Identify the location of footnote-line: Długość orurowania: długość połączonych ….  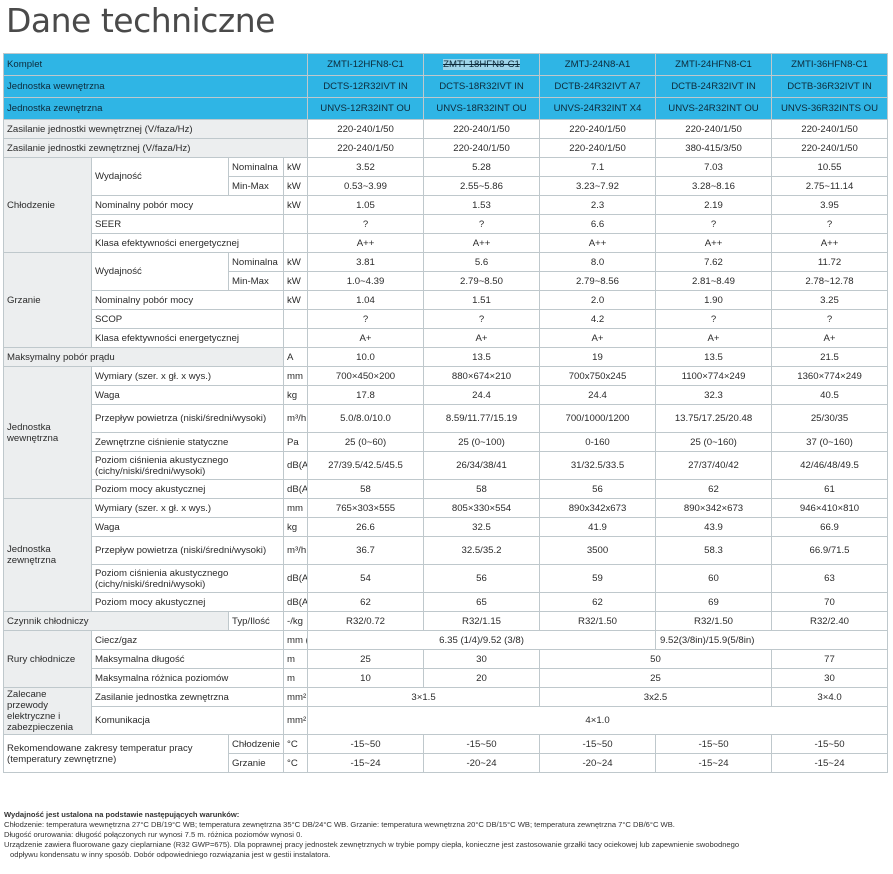
(153, 834).